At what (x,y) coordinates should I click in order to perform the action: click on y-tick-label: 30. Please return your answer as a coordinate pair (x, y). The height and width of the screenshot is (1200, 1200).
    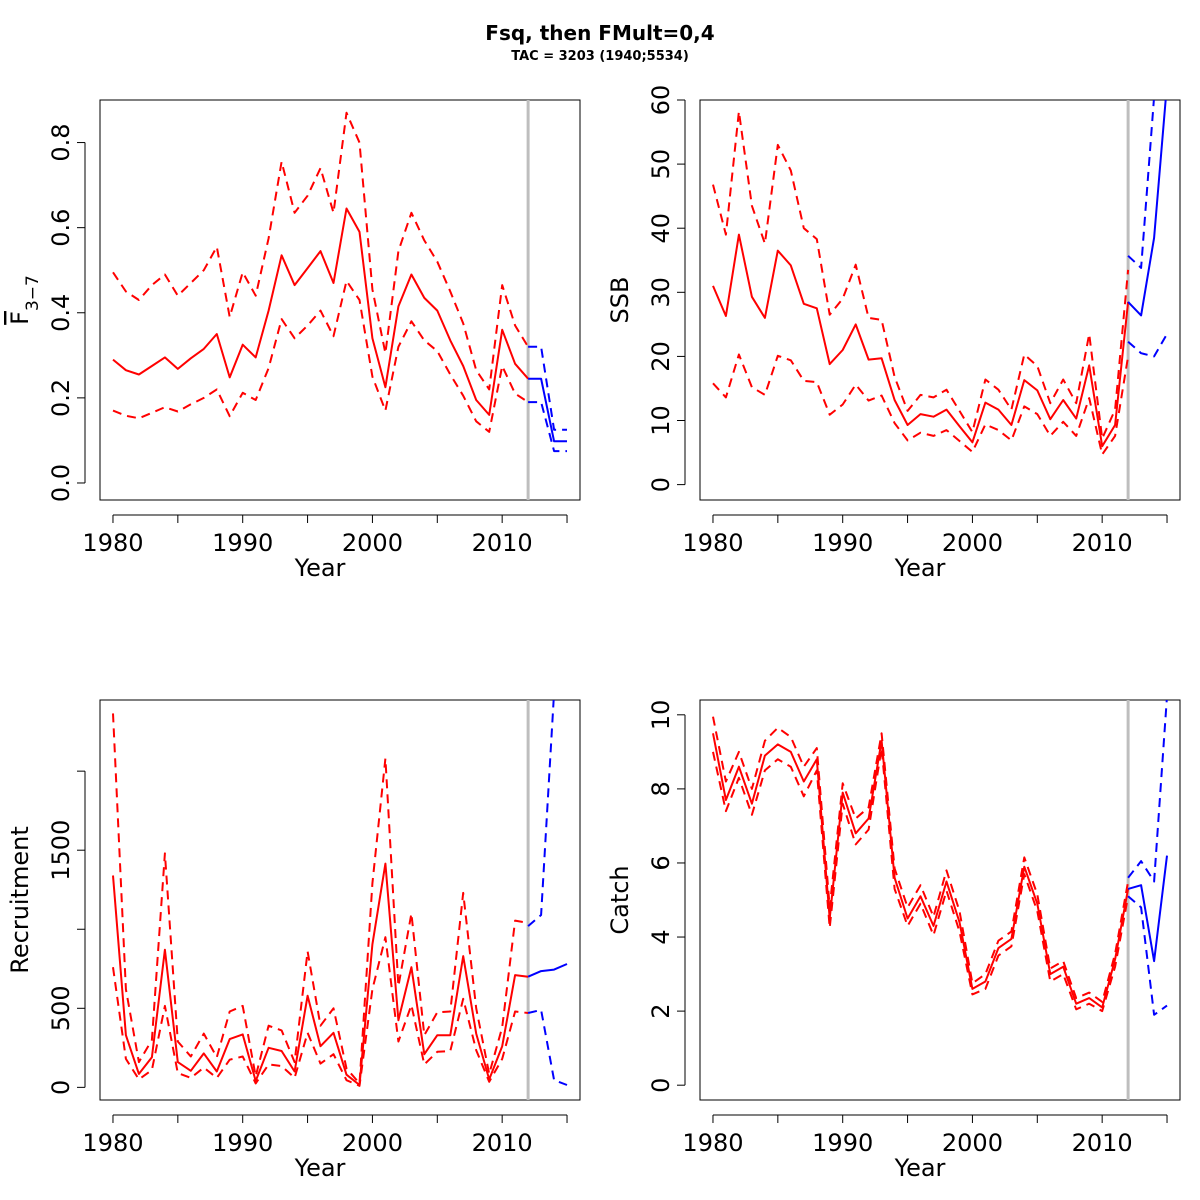
    Looking at the image, I should click on (661, 292).